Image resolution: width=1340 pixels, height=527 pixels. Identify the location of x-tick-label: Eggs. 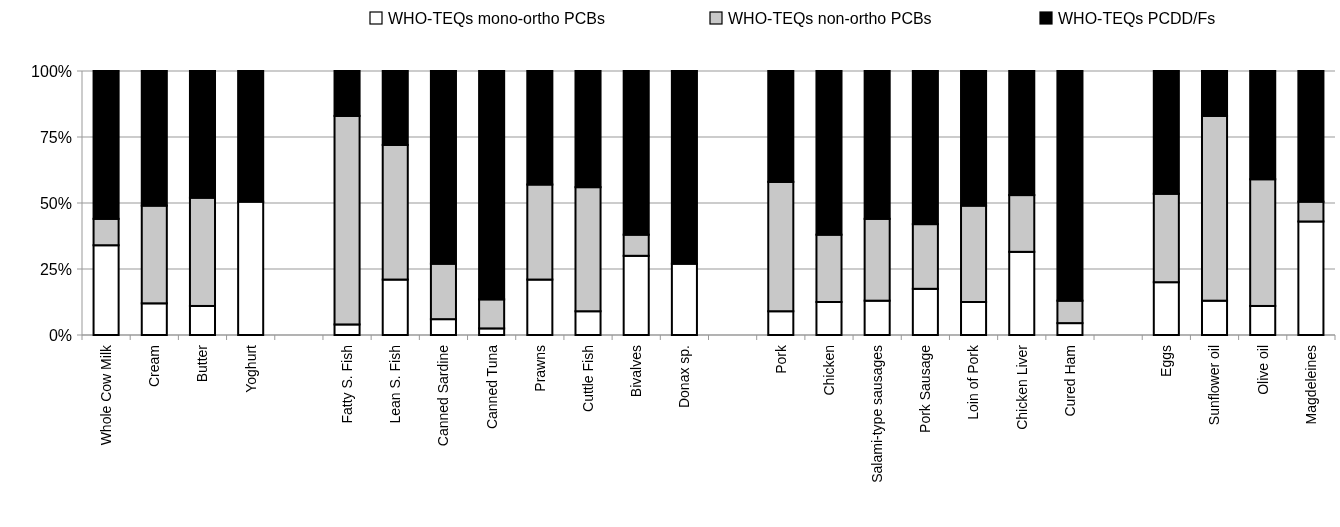
(1166, 361).